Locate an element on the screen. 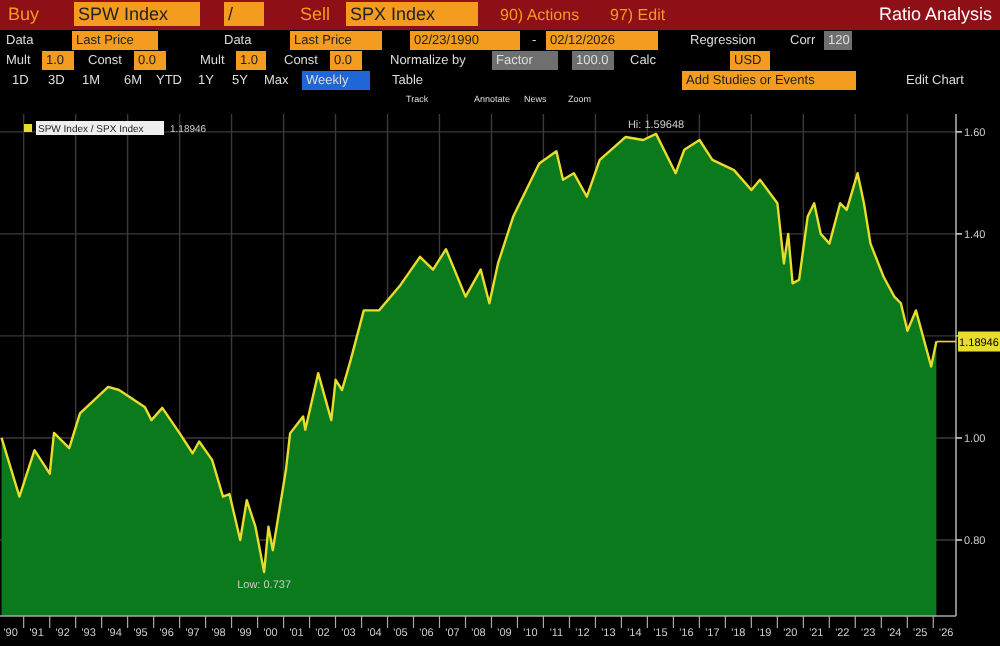 This screenshot has width=1000, height=646. text: 97) Edit is located at coordinates (638, 15).